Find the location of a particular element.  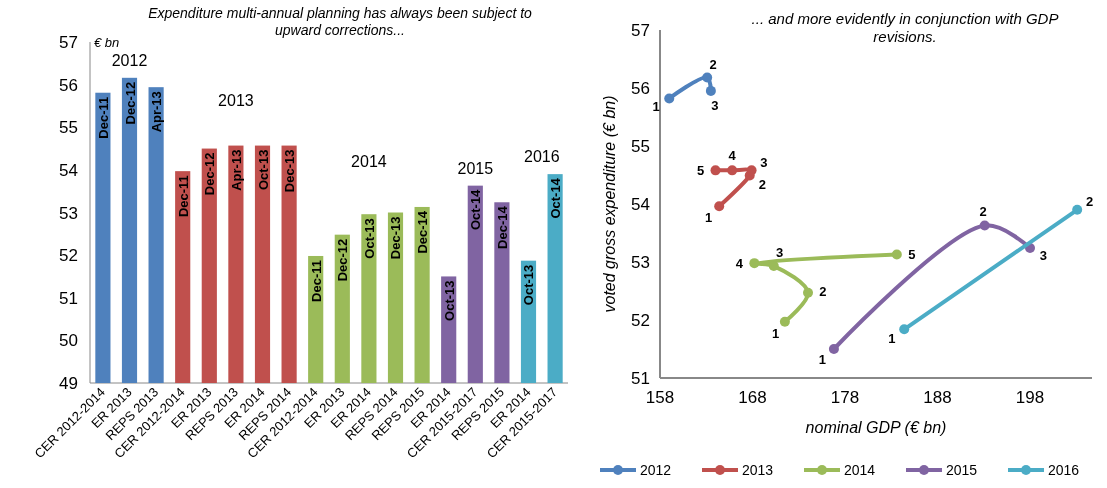

x-tick-label: 158 is located at coordinates (660, 397).